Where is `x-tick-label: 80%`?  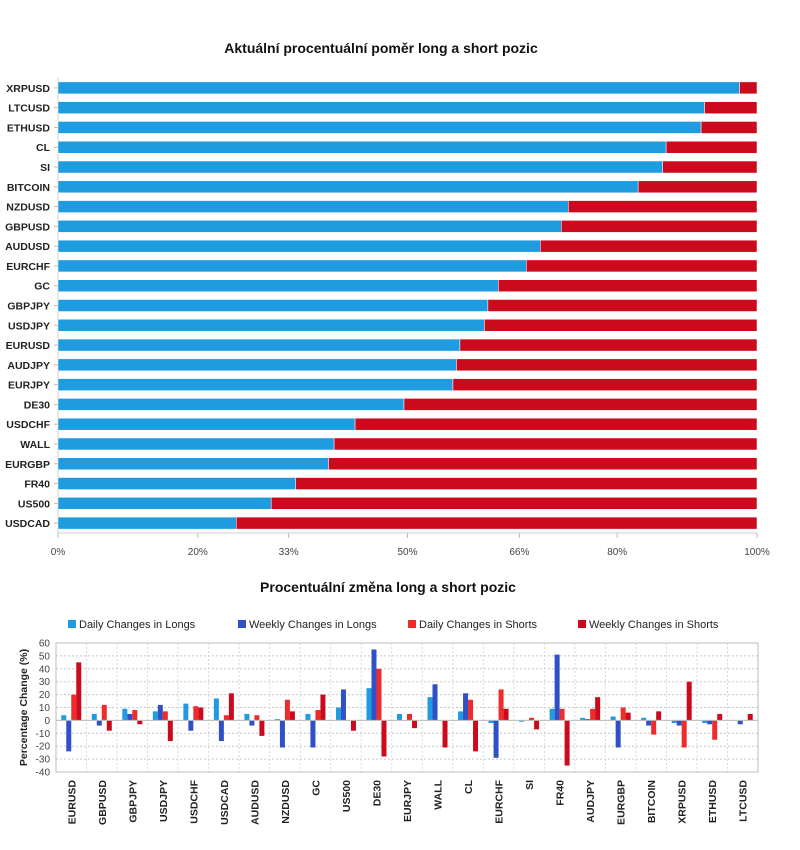 x-tick-label: 80% is located at coordinates (617, 552).